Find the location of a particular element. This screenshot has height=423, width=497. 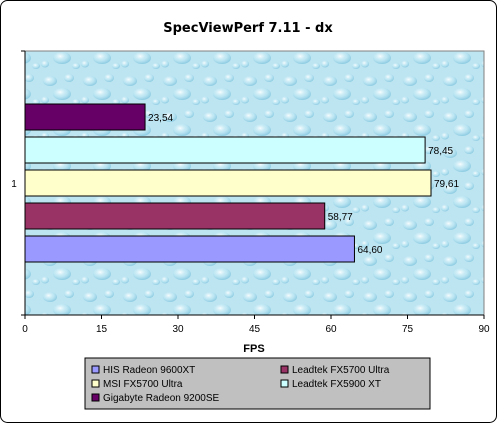

legend-label: Leadtek FX5700 Ultra is located at coordinates (341, 370).